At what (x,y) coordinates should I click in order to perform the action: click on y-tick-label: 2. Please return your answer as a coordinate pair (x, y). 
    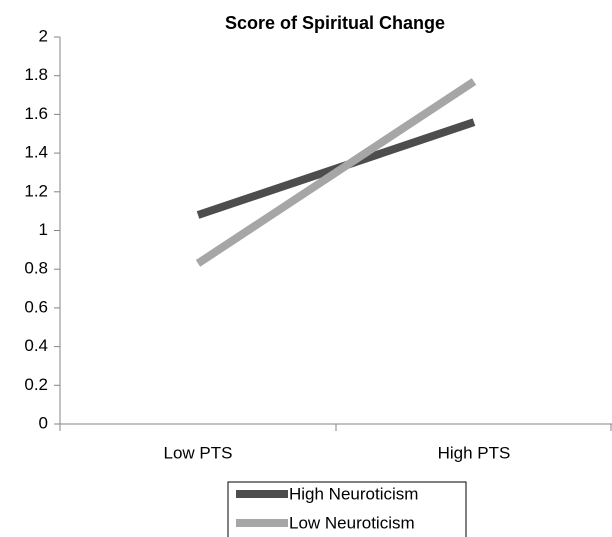
    Looking at the image, I should click on (43, 35).